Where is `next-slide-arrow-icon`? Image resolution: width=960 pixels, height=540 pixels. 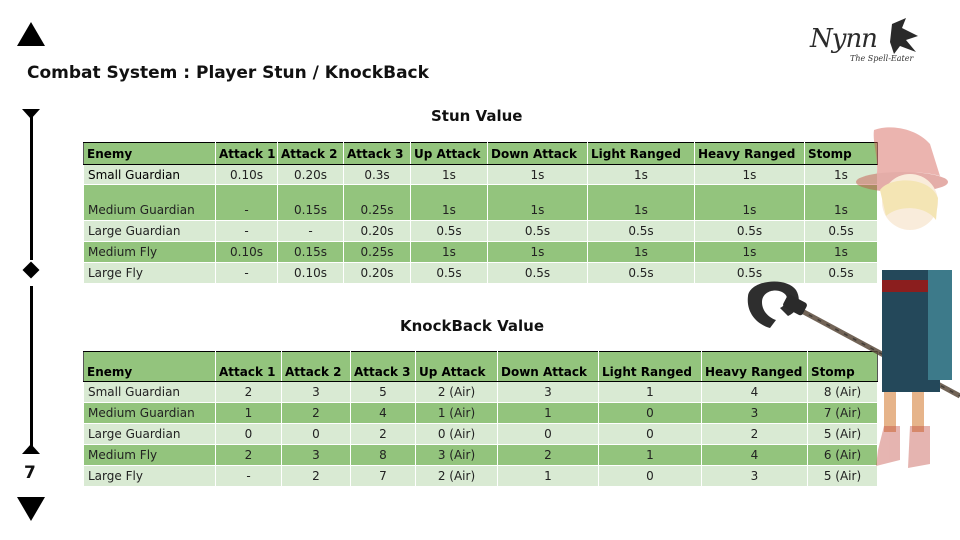 next-slide-arrow-icon is located at coordinates (31, 509).